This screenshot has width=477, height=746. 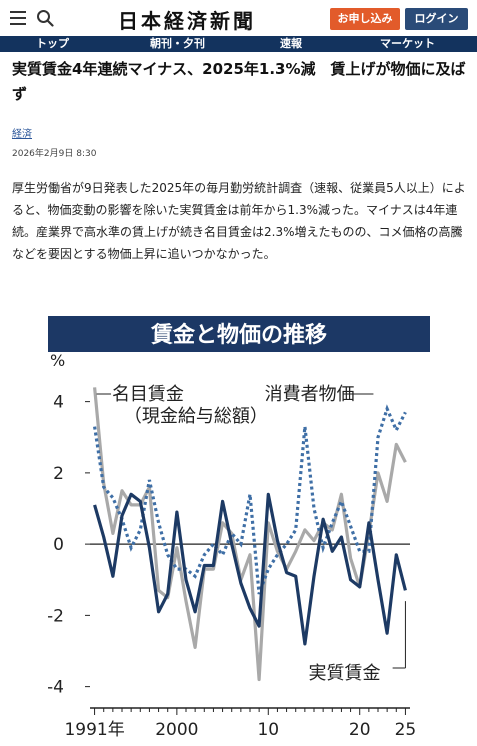 I want to click on nav-item-market: マーケット, so click(x=407, y=43).